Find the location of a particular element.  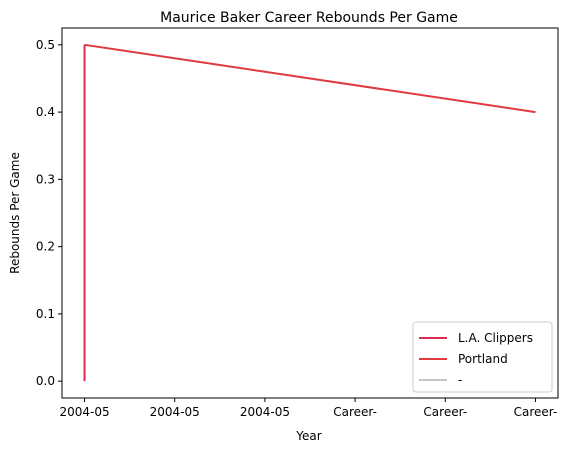

y-tick-label: 0.3 is located at coordinates (45, 179).